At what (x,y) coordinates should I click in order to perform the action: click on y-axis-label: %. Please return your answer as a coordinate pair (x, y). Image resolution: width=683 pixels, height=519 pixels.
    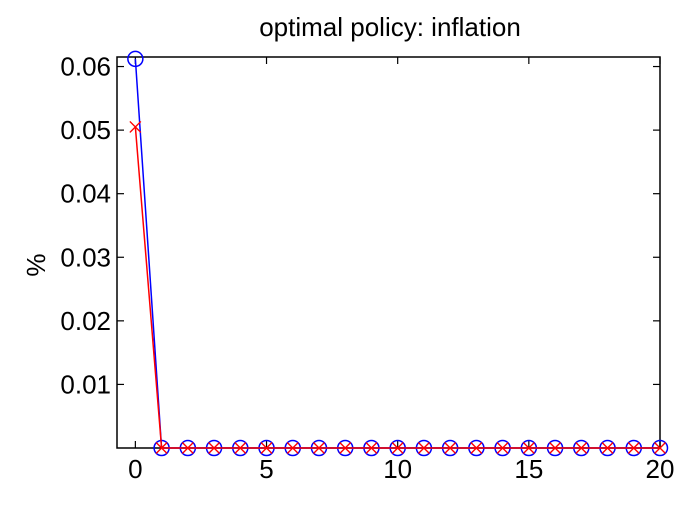
    Looking at the image, I should click on (36, 264).